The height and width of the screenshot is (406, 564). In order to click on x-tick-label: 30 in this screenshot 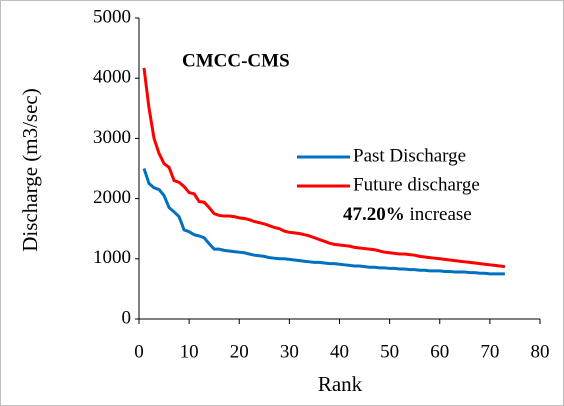, I will do `click(289, 351)`.